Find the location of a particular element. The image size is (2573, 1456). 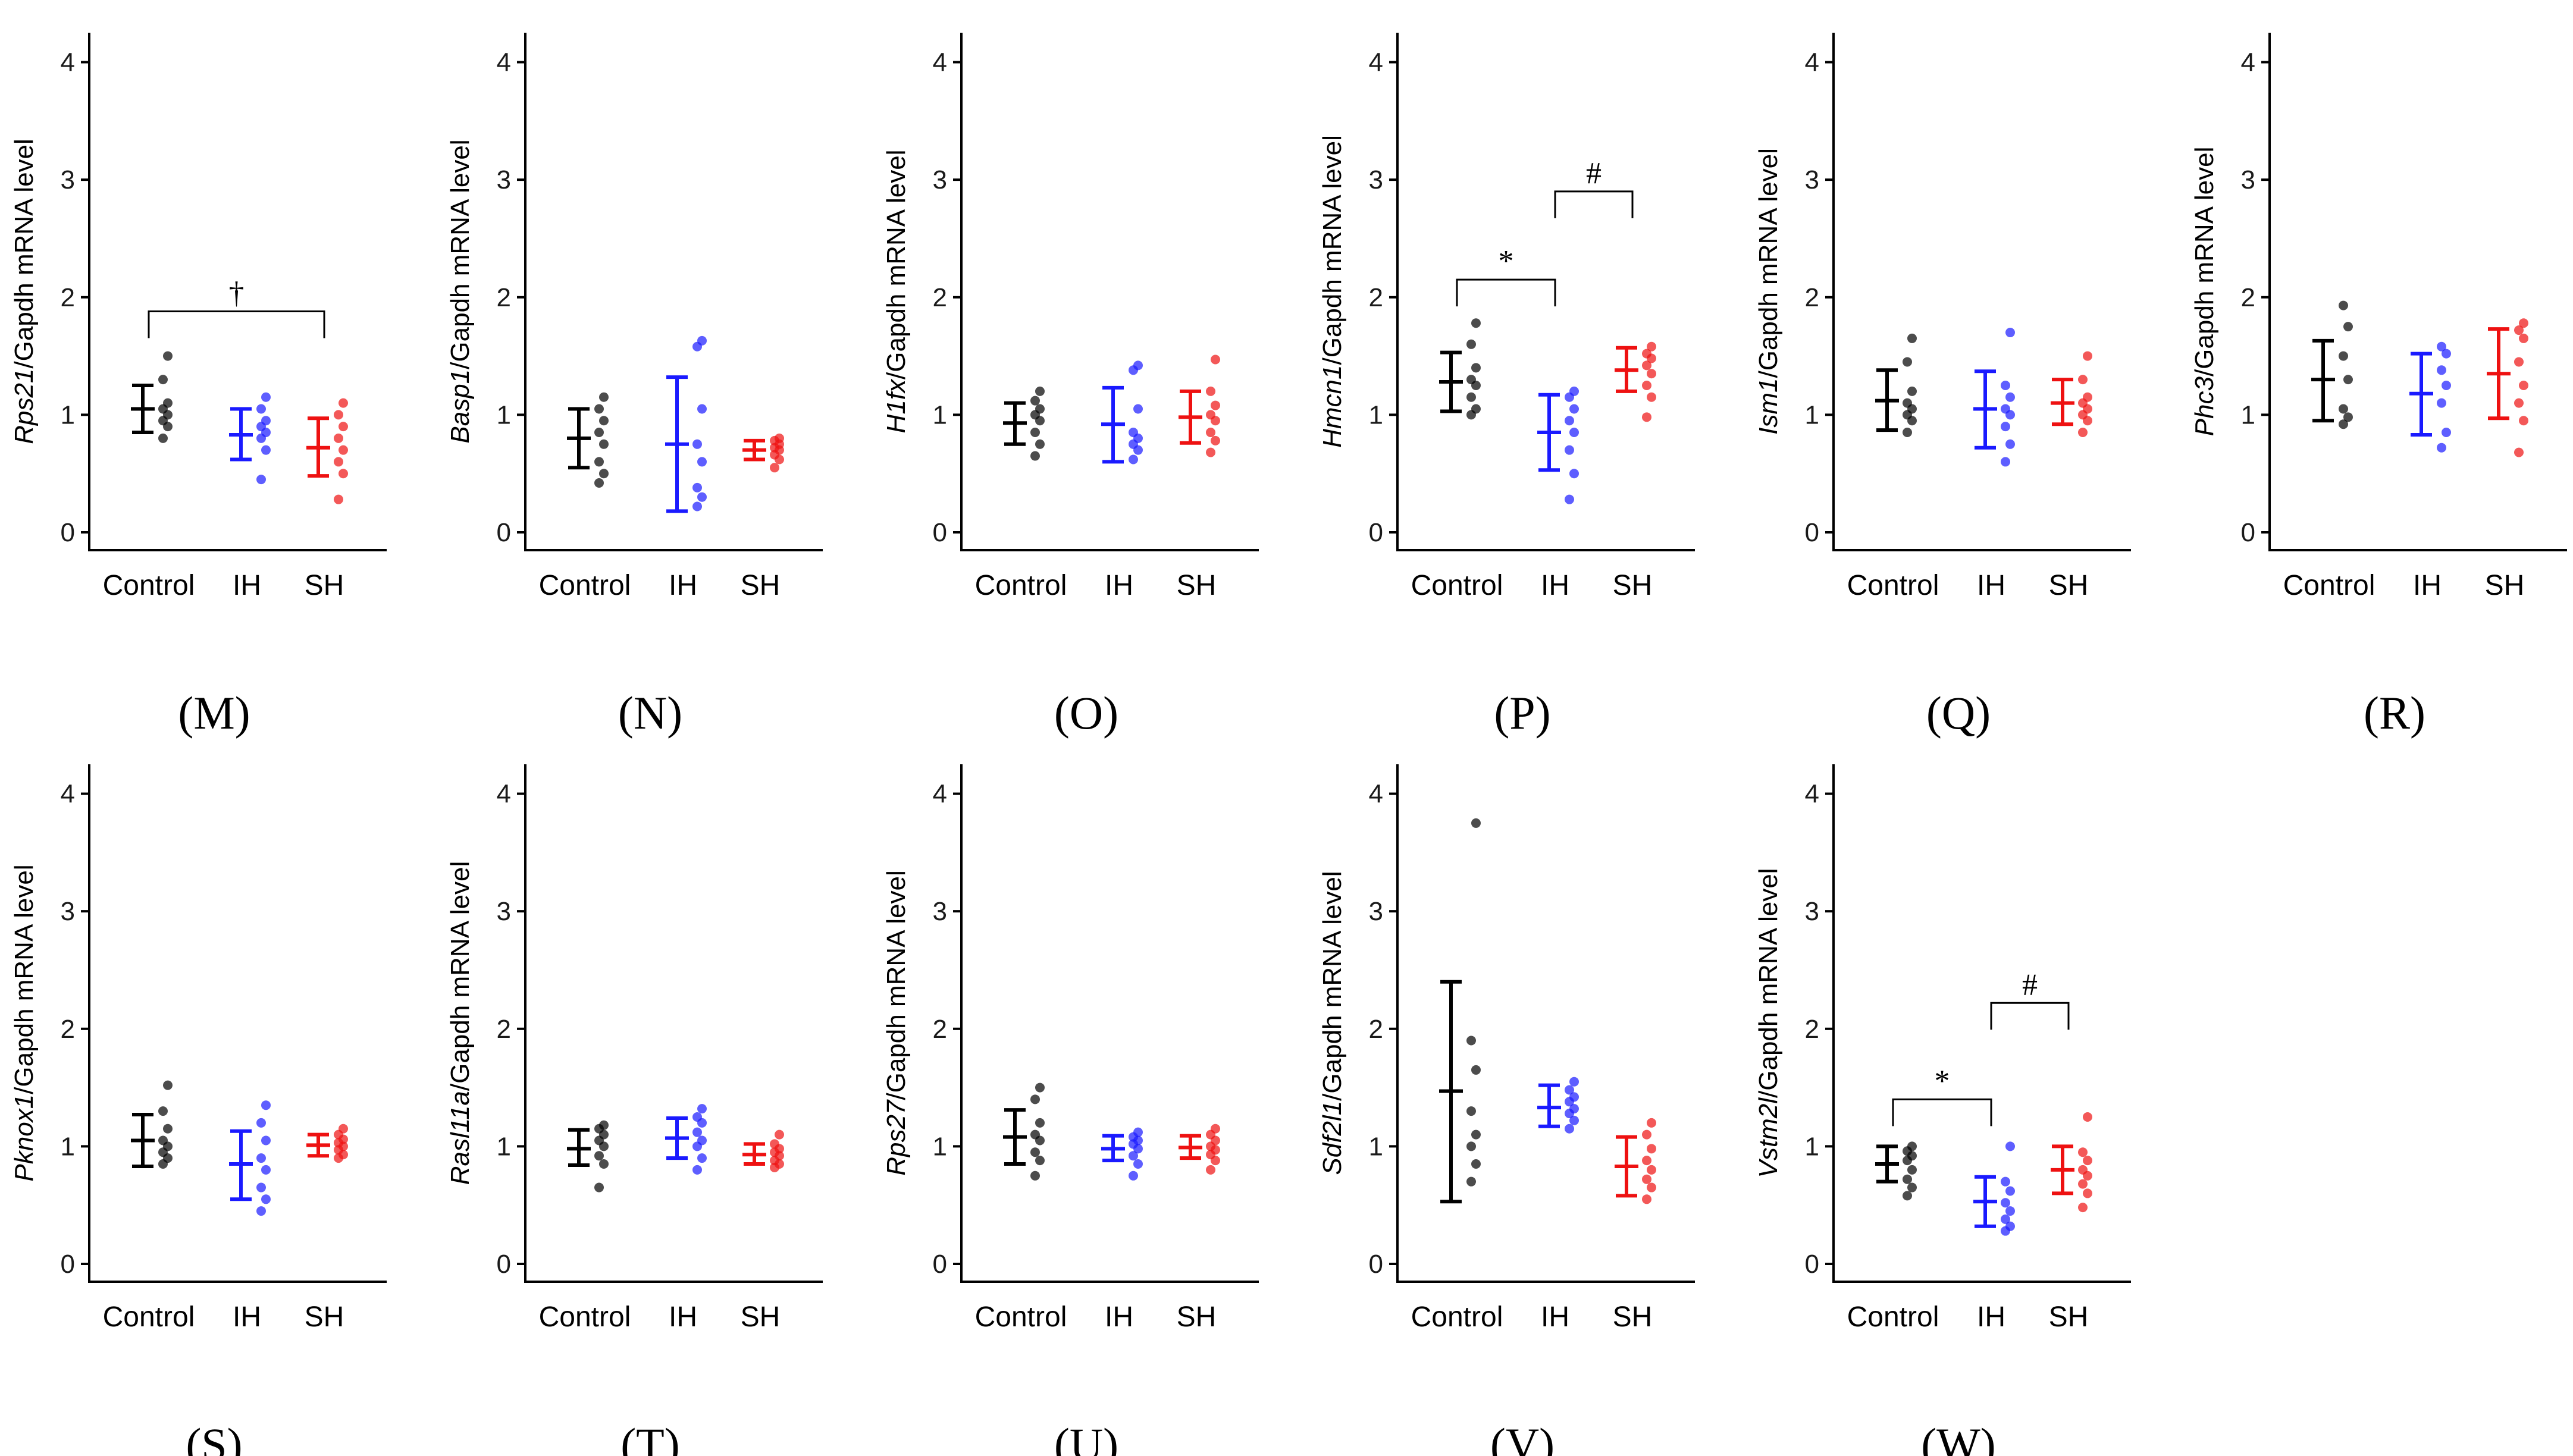

panel-label: (W) is located at coordinates (1958, 1437).